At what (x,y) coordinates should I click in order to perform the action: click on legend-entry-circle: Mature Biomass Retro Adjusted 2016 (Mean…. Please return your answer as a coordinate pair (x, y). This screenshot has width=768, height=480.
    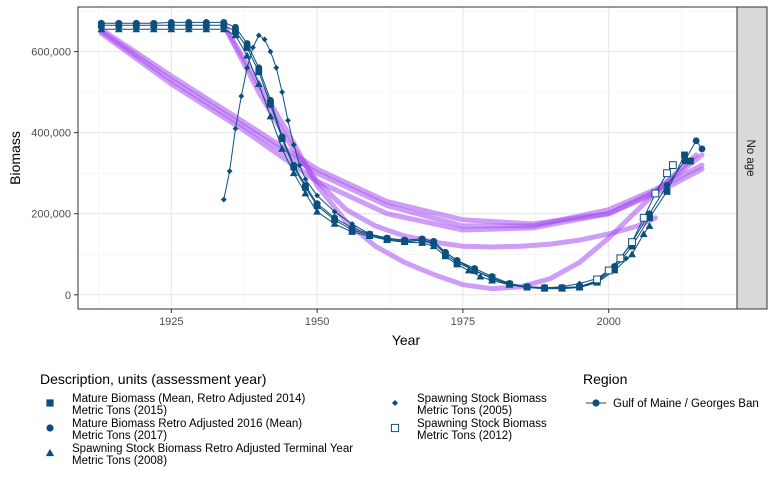
    Looking at the image, I should click on (174, 430).